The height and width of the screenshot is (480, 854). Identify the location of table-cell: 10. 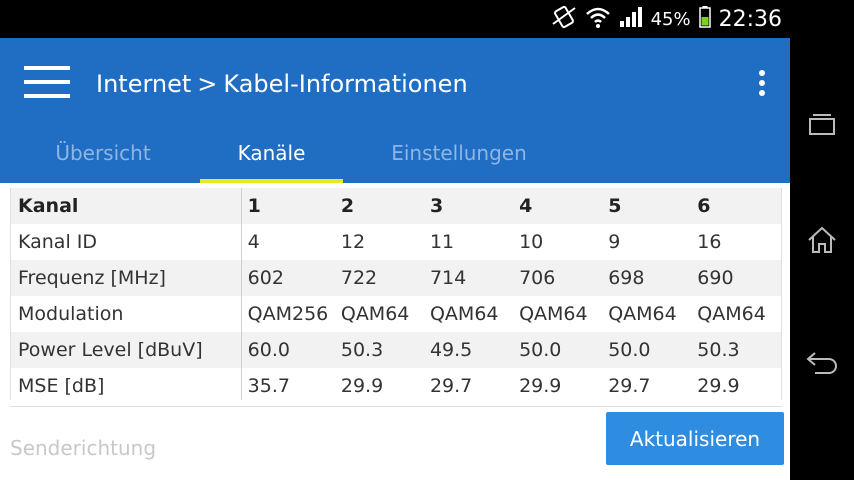
(531, 242).